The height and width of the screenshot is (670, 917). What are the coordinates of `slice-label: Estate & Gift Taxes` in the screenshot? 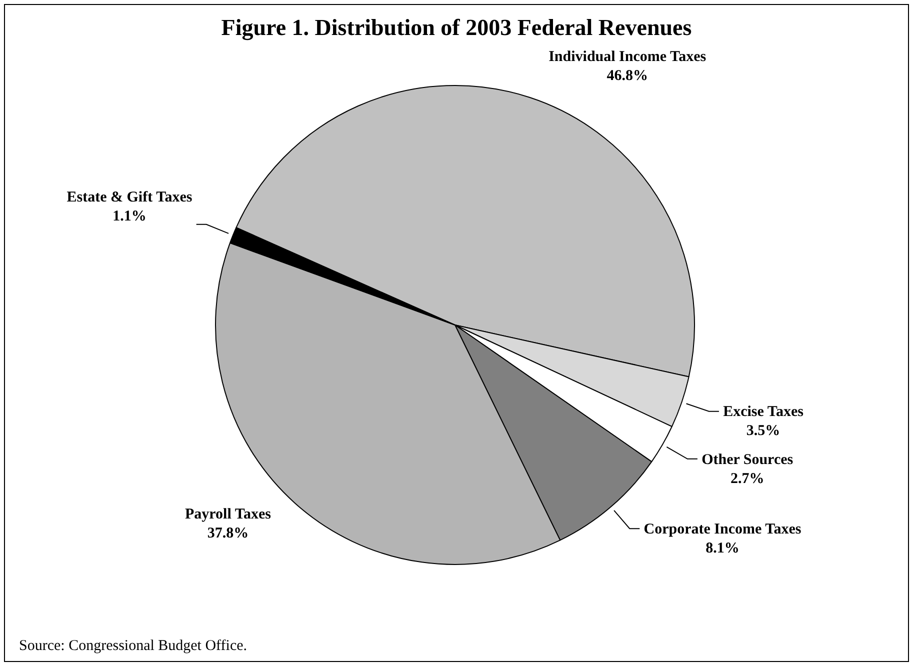 It's located at (129, 197).